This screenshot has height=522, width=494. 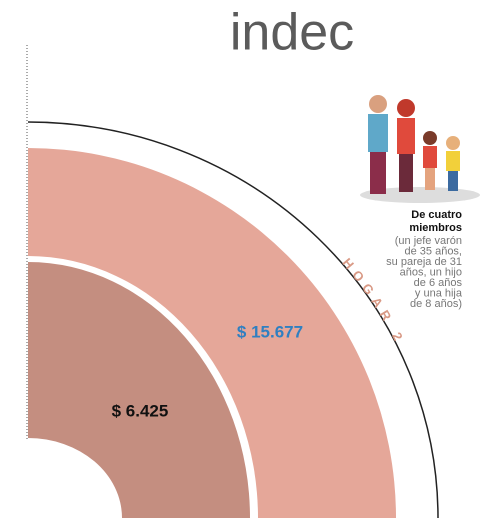 What do you see at coordinates (436, 304) in the screenshot?
I see `description-line: de 8 años)` at bounding box center [436, 304].